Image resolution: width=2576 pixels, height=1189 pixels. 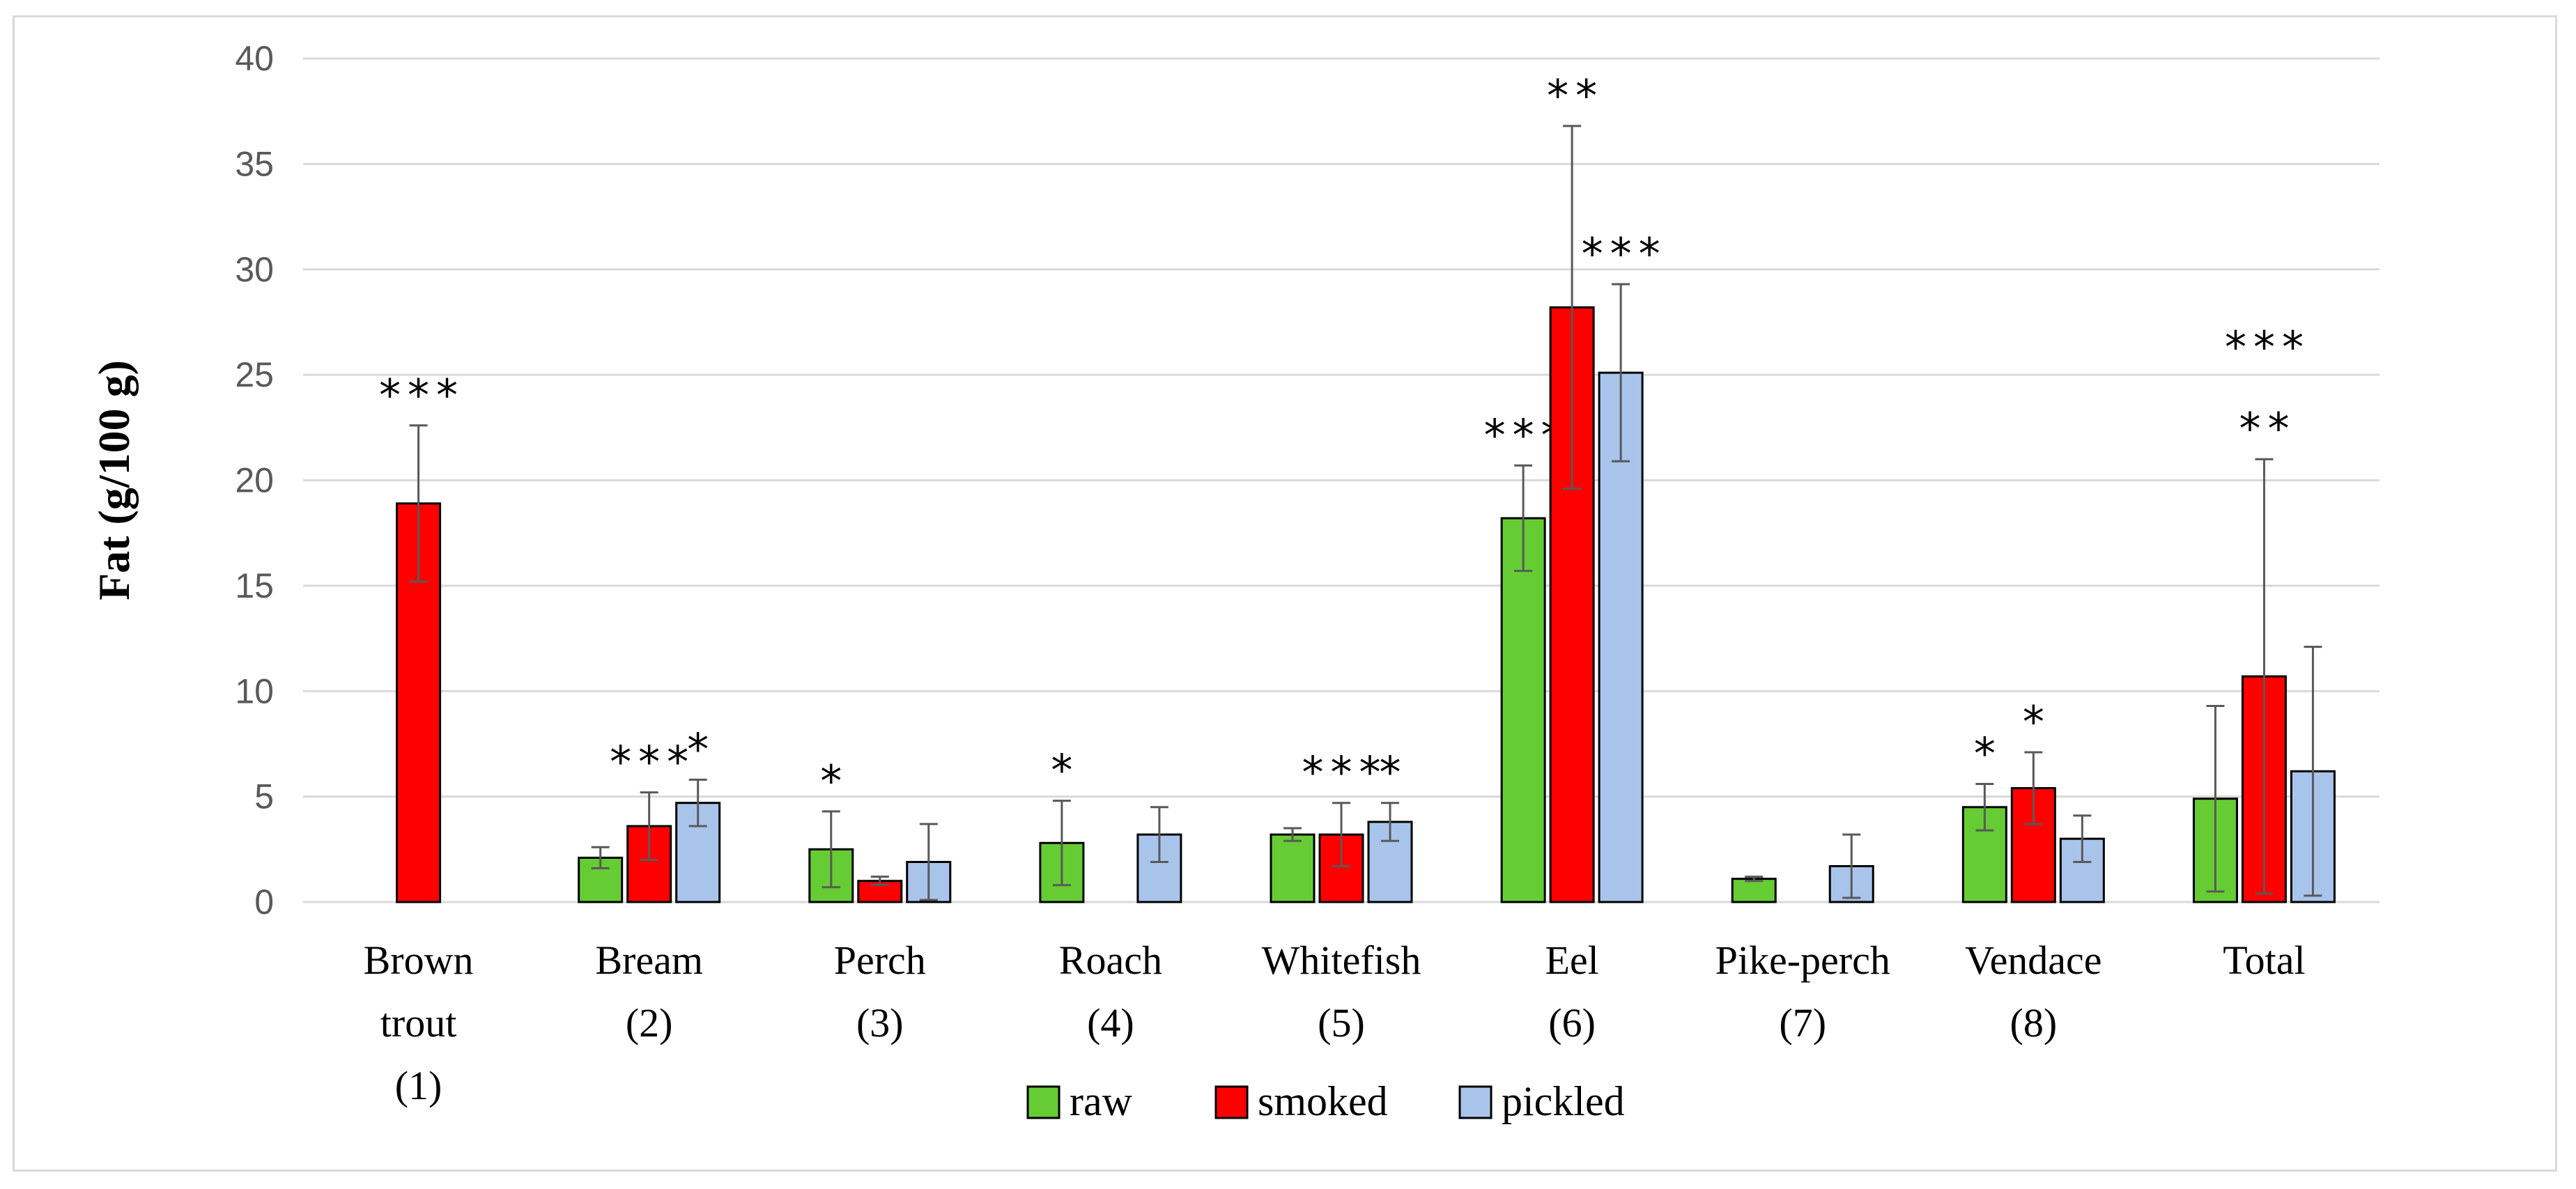 What do you see at coordinates (1571, 960) in the screenshot?
I see `x-category-label: Eel` at bounding box center [1571, 960].